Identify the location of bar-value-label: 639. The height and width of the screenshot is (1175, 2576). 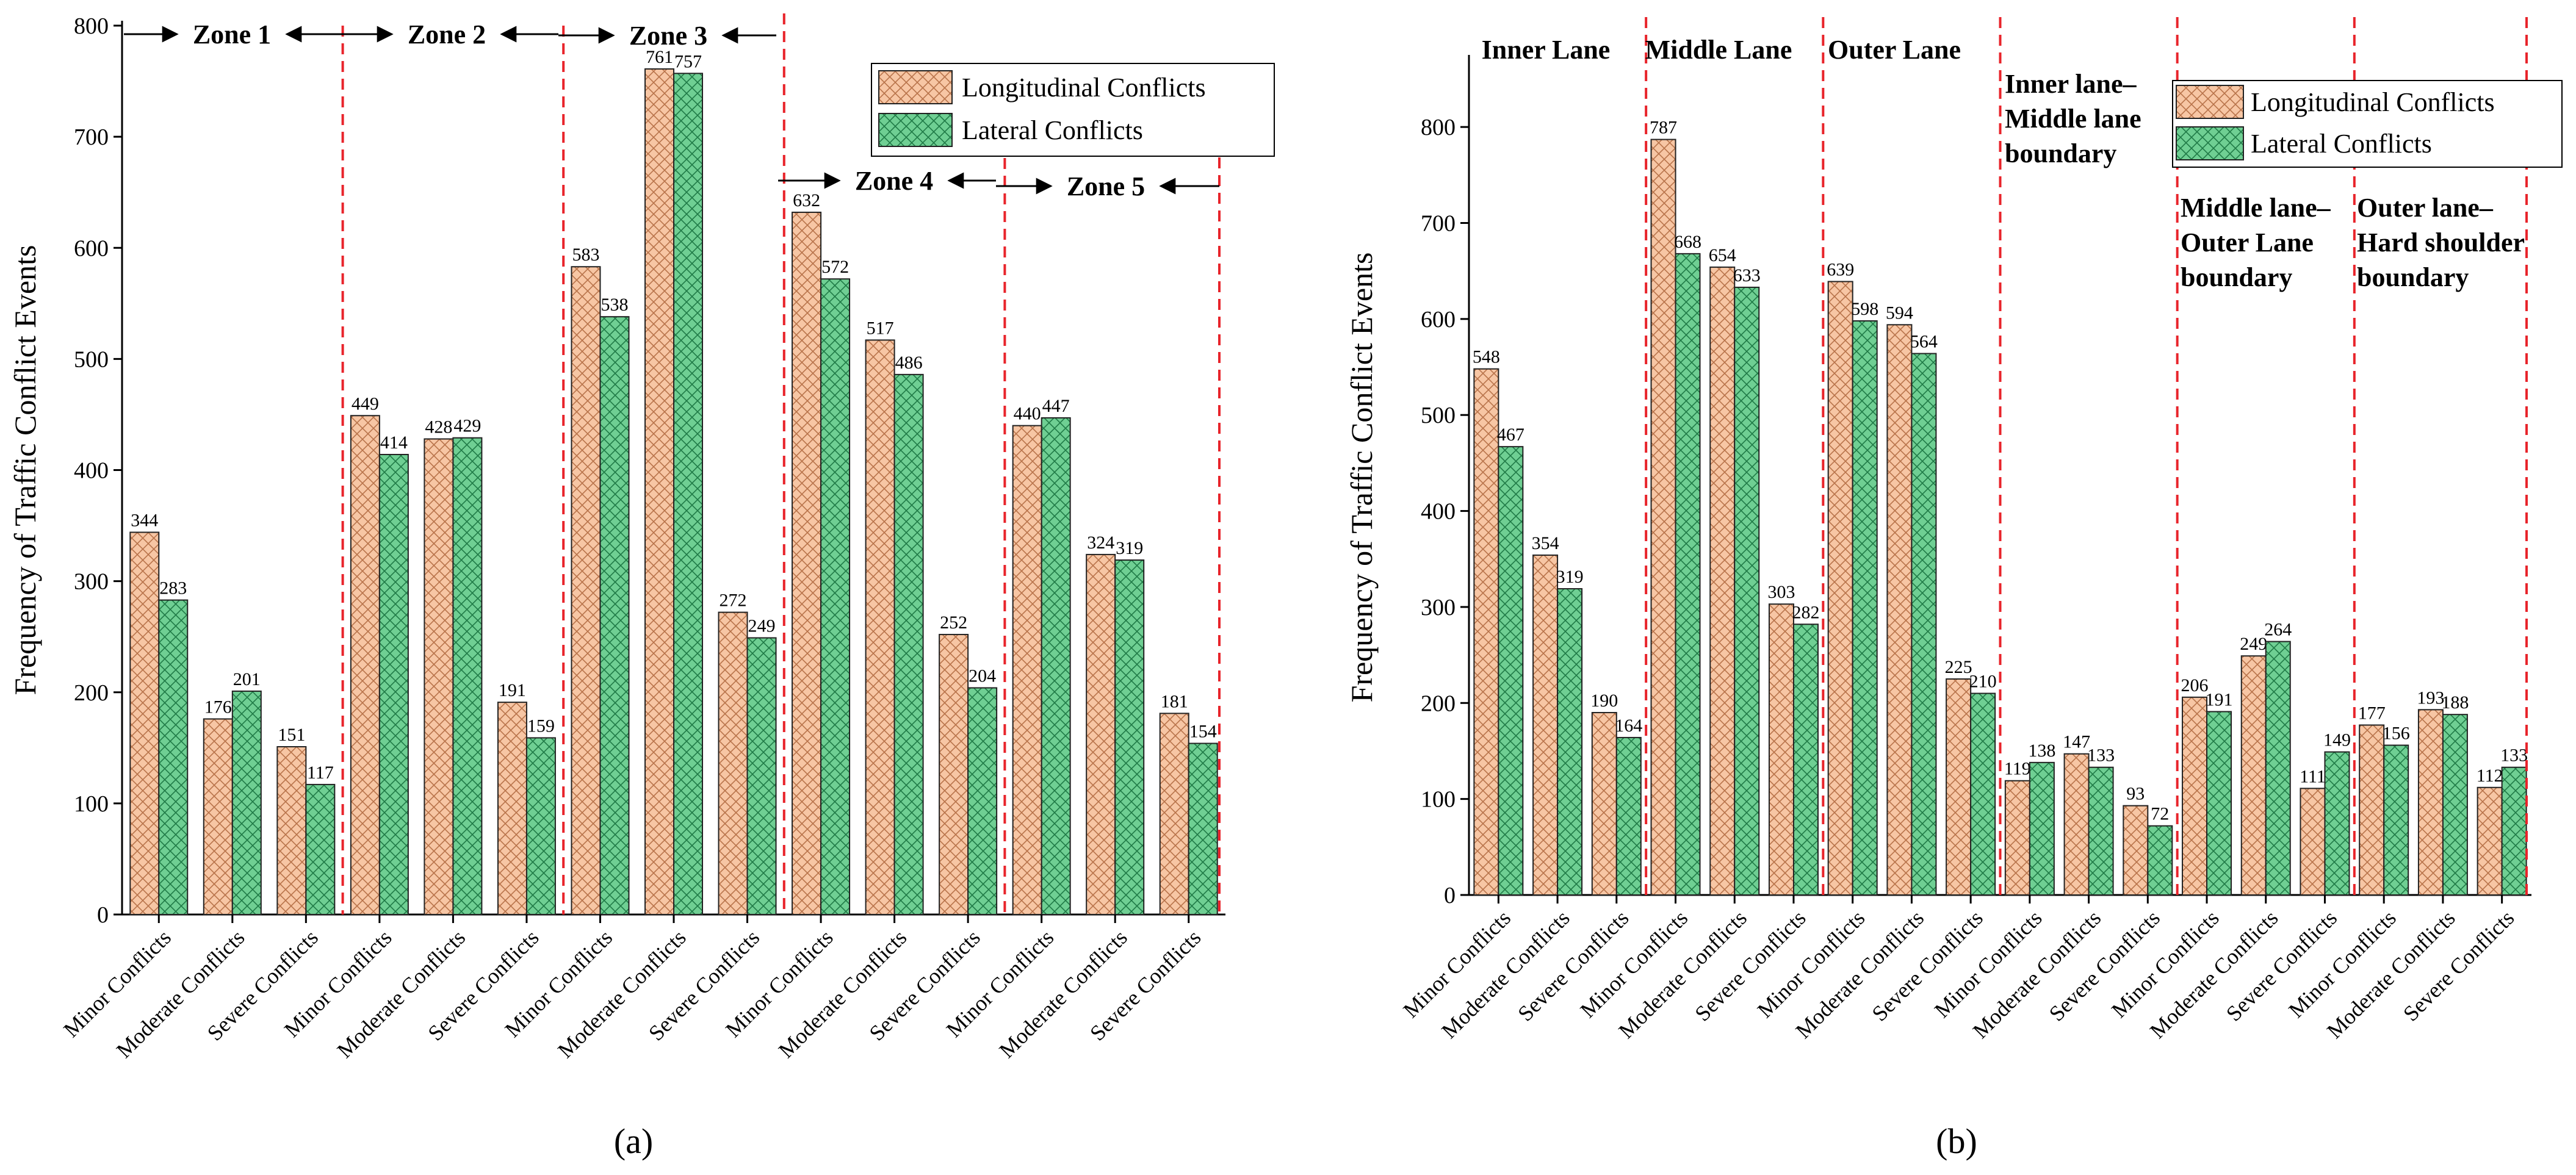
(1840, 269).